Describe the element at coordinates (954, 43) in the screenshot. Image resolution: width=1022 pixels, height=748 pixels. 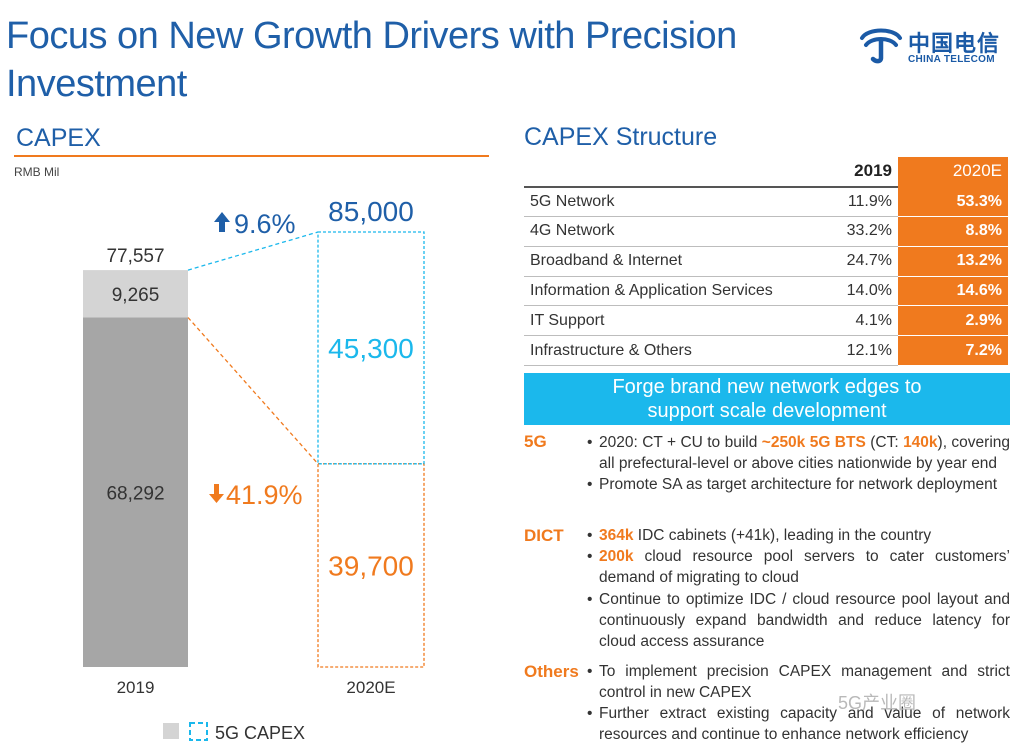
I see `logo-chinese-text: 中国电信` at that location.